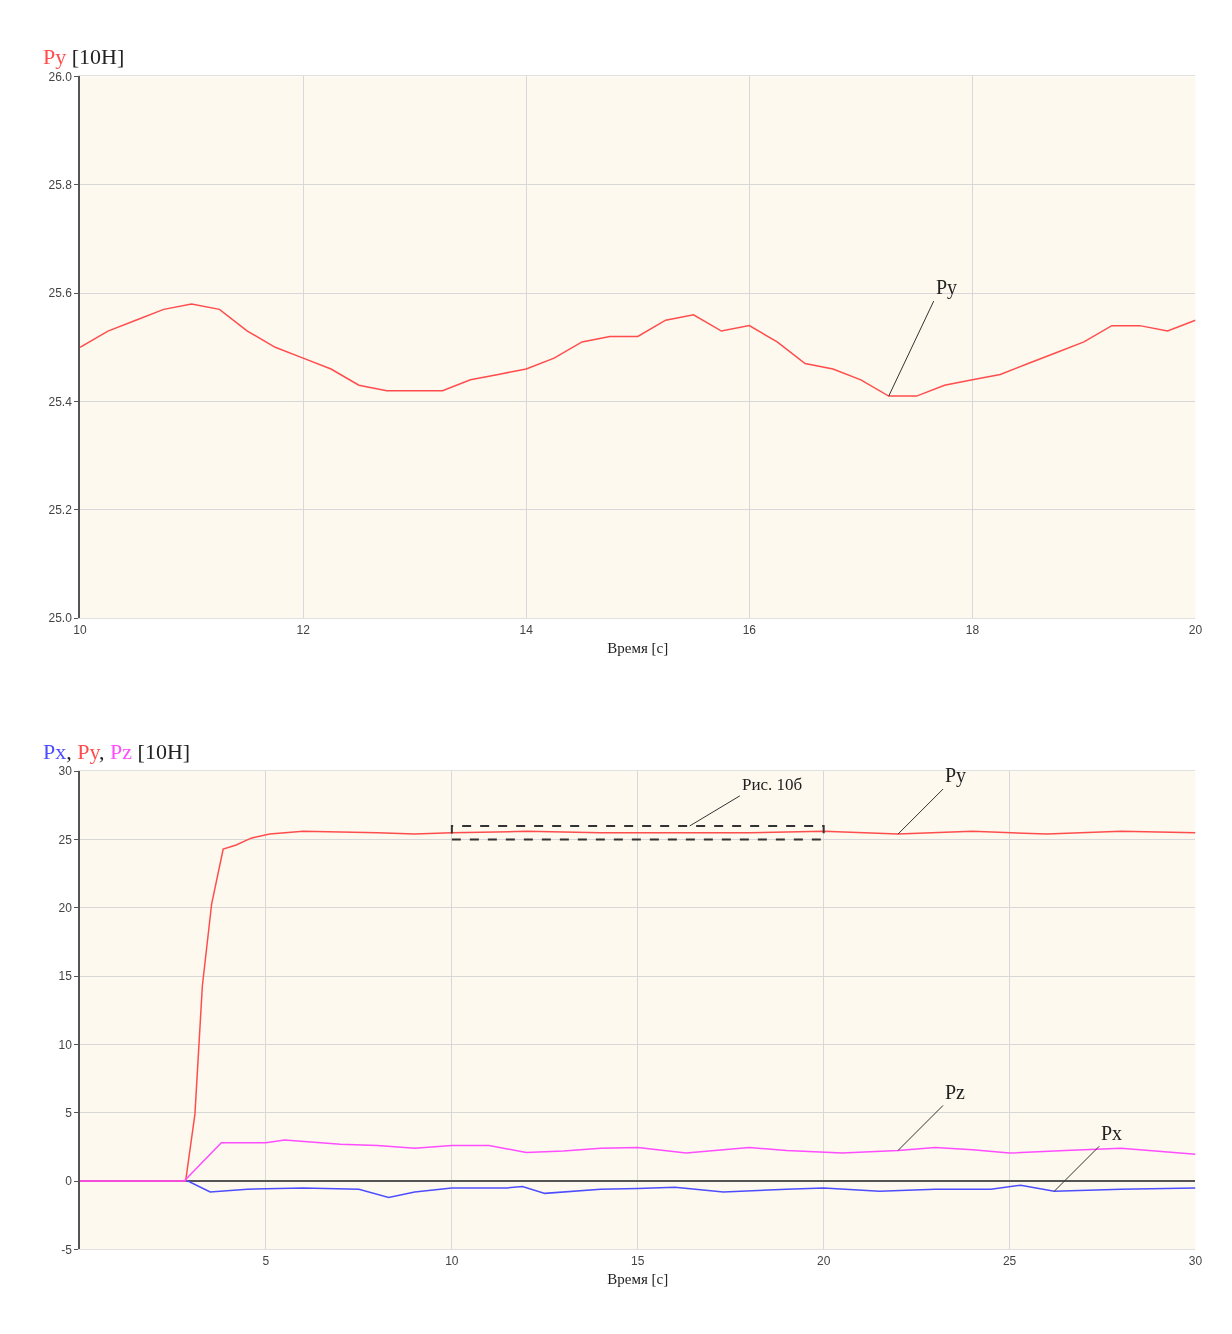  What do you see at coordinates (69, 1112) in the screenshot?
I see `y-tick-label: 5` at bounding box center [69, 1112].